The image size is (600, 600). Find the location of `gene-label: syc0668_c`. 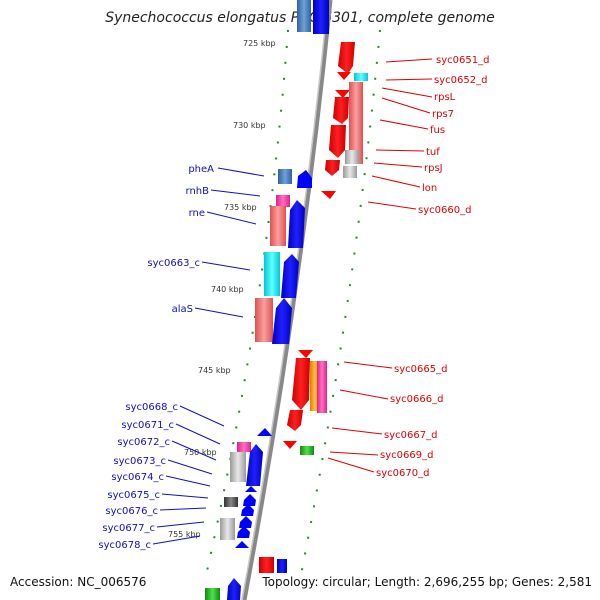

gene-label: syc0668_c is located at coordinates (151, 407).